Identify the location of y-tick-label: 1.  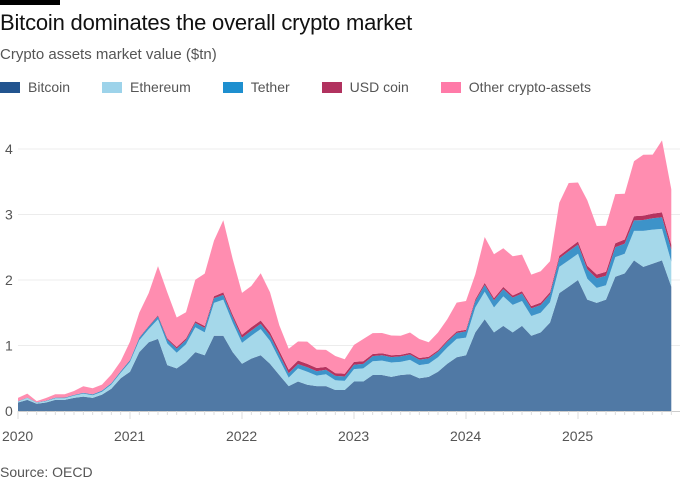
(9, 346).